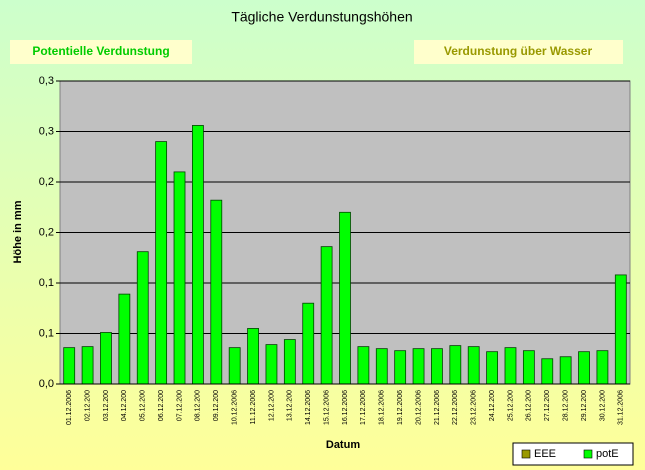  What do you see at coordinates (308, 407) in the screenshot?
I see `x-tick-label: 14.12.2006` at bounding box center [308, 407].